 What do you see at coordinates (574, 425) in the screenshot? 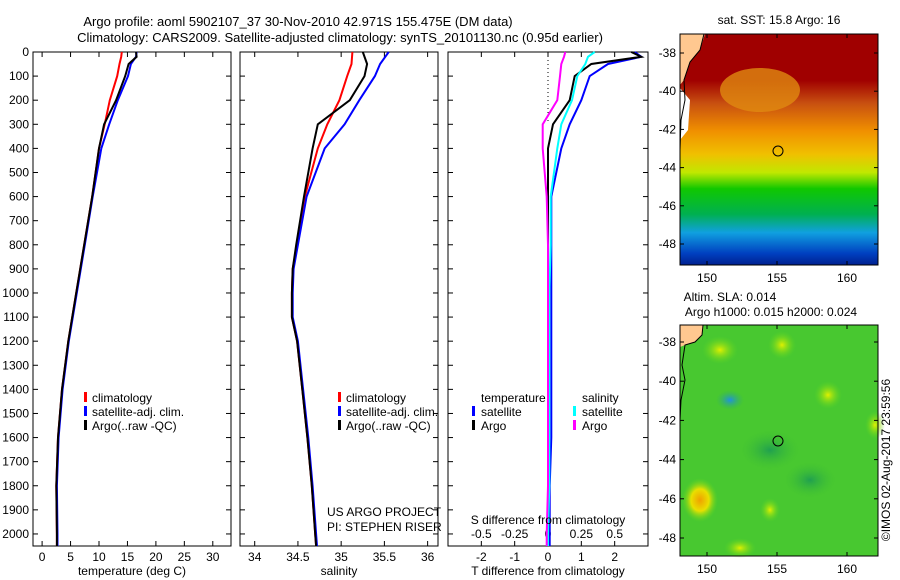
I see `legend-swatch-s-argo` at bounding box center [574, 425].